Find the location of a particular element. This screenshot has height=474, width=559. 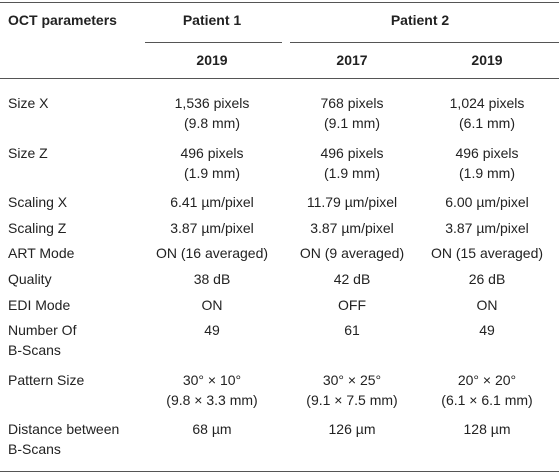

cell: ON (9 averaged) is located at coordinates (352, 253).